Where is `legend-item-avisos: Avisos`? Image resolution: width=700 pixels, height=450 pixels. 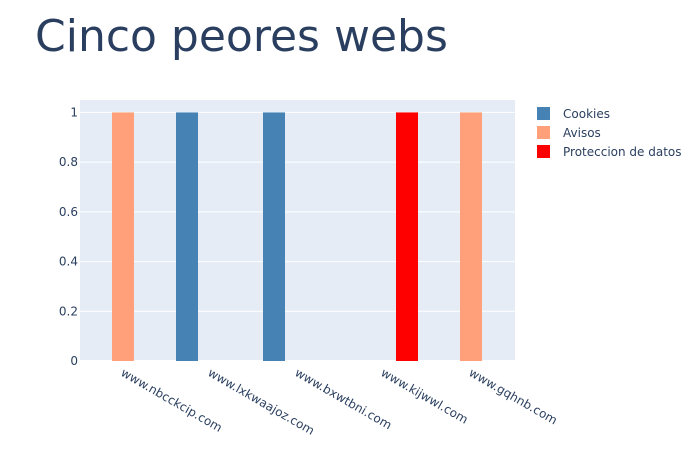 legend-item-avisos: Avisos is located at coordinates (569, 133).